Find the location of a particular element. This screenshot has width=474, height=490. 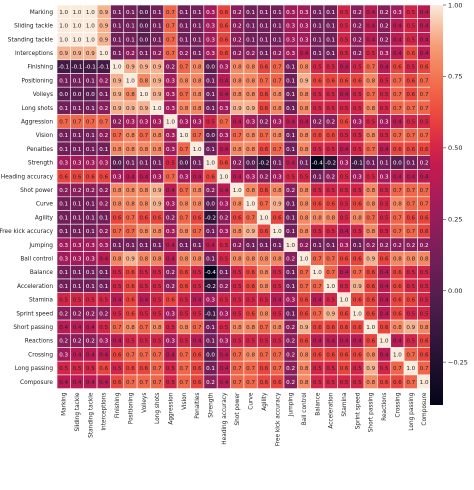

column-label: Balance is located at coordinates (318, 404).